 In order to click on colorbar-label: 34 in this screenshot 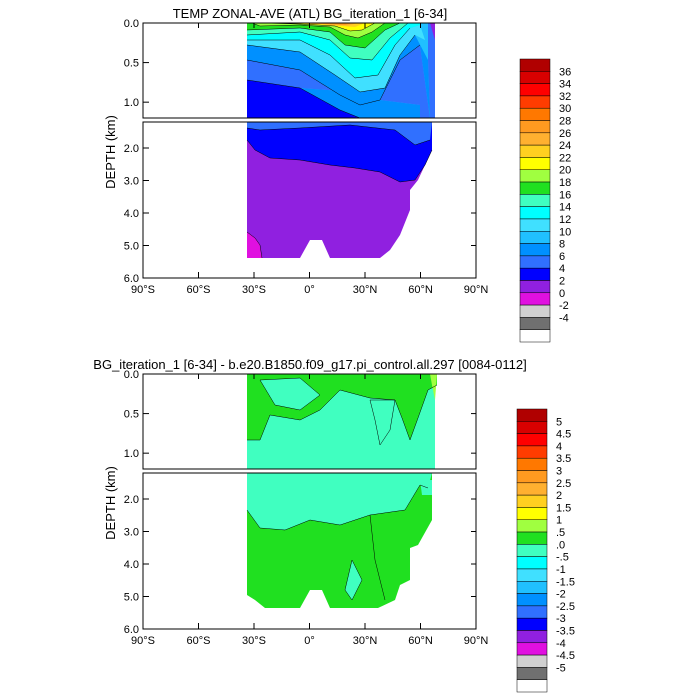, I will do `click(565, 85)`.